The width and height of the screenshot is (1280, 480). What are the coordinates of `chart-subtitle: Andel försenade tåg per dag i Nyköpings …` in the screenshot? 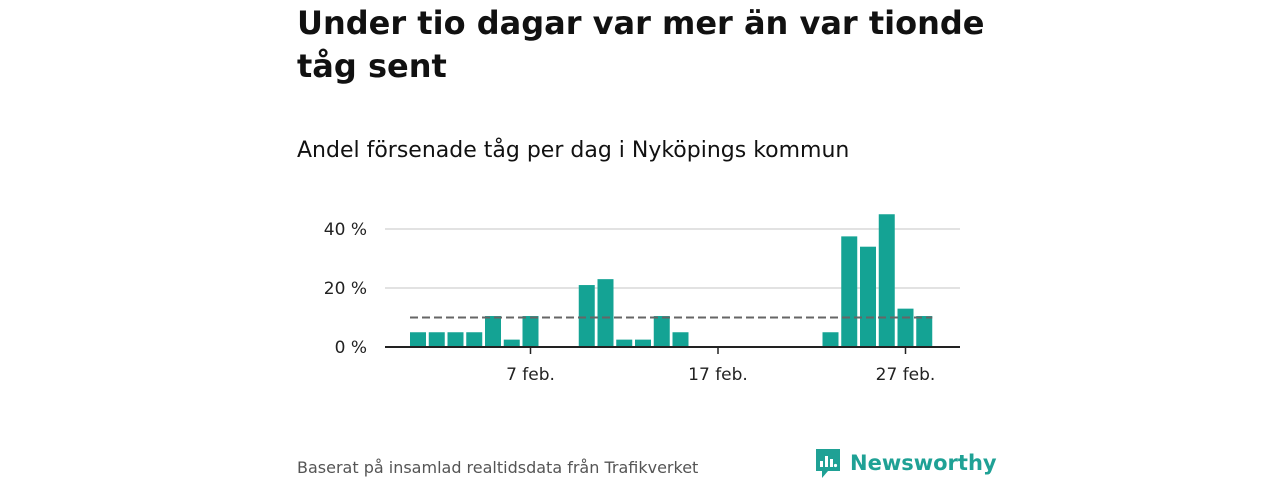 It's located at (573, 150).